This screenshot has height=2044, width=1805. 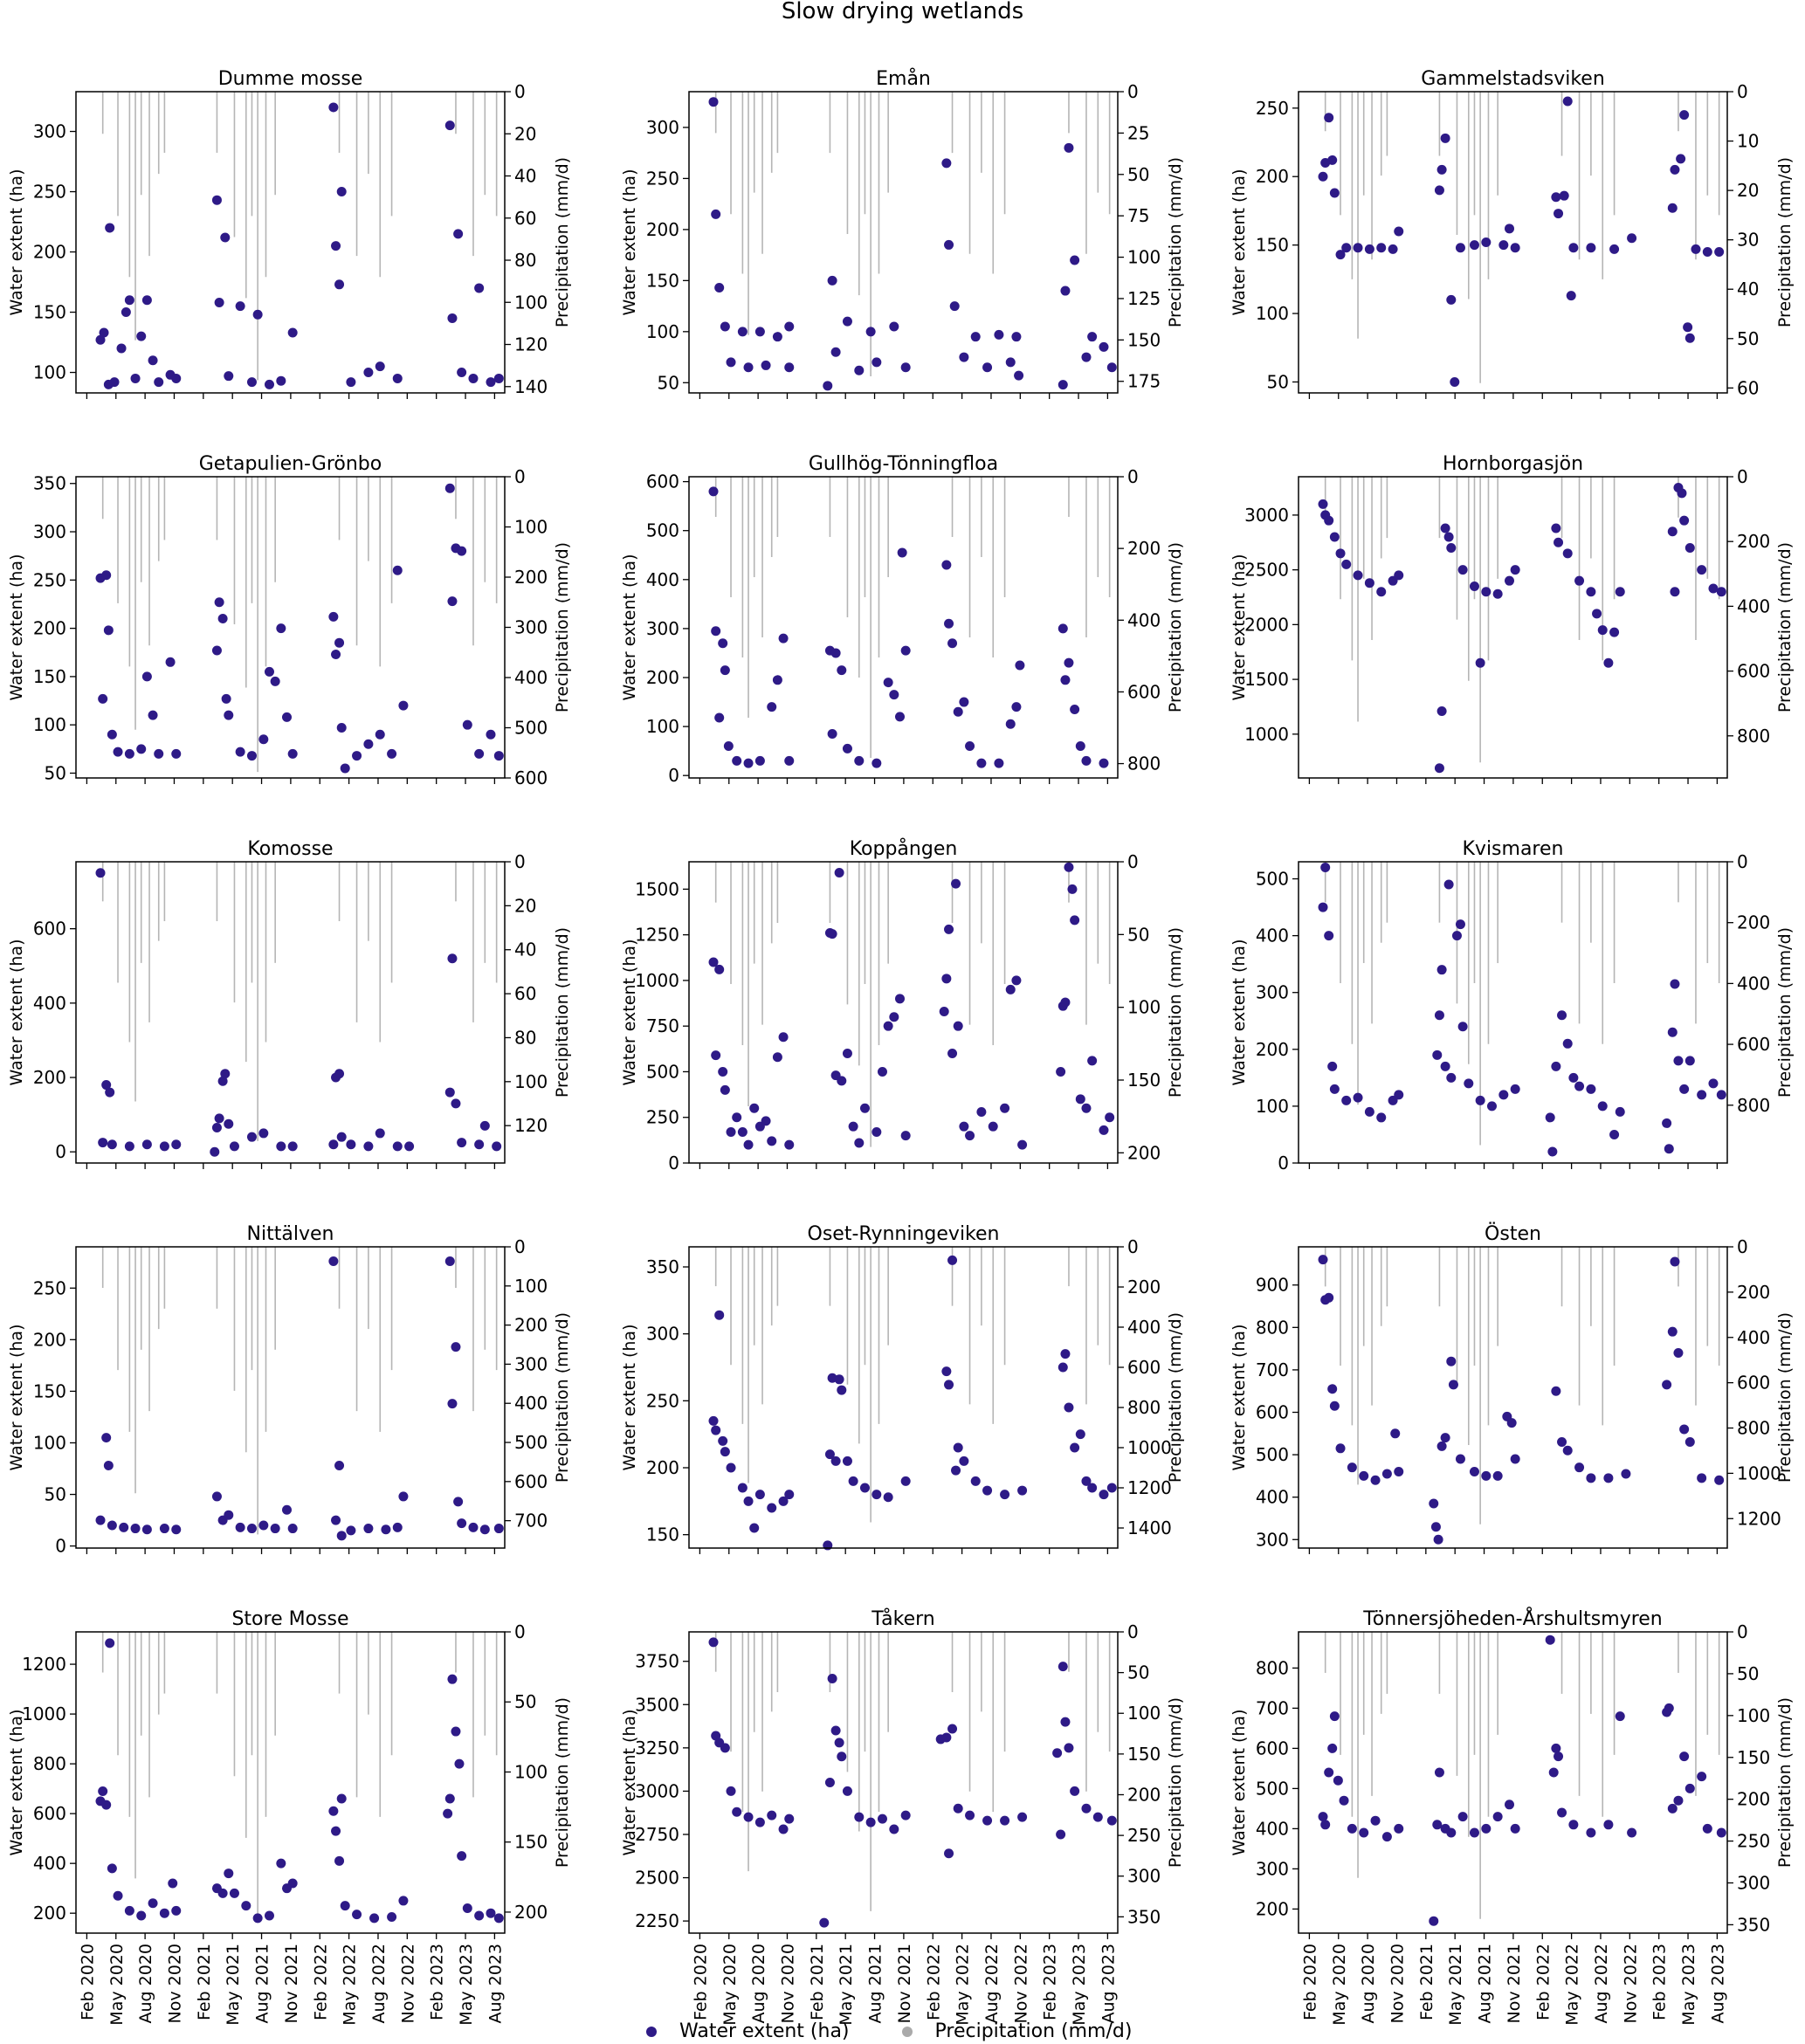 I want to click on y-tick-label: 700, so click(x=1272, y=1369).